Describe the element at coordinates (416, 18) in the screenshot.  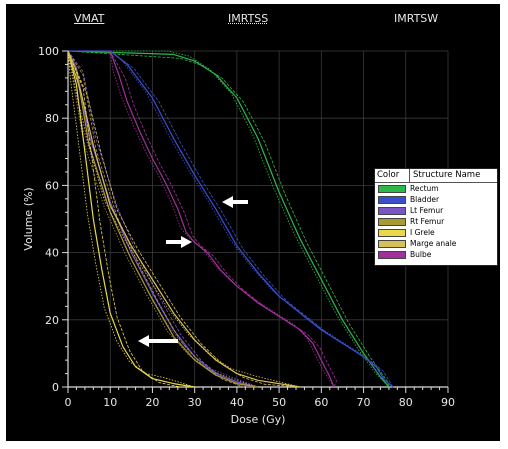
I see `header-imrtsw: IMRTSW` at that location.